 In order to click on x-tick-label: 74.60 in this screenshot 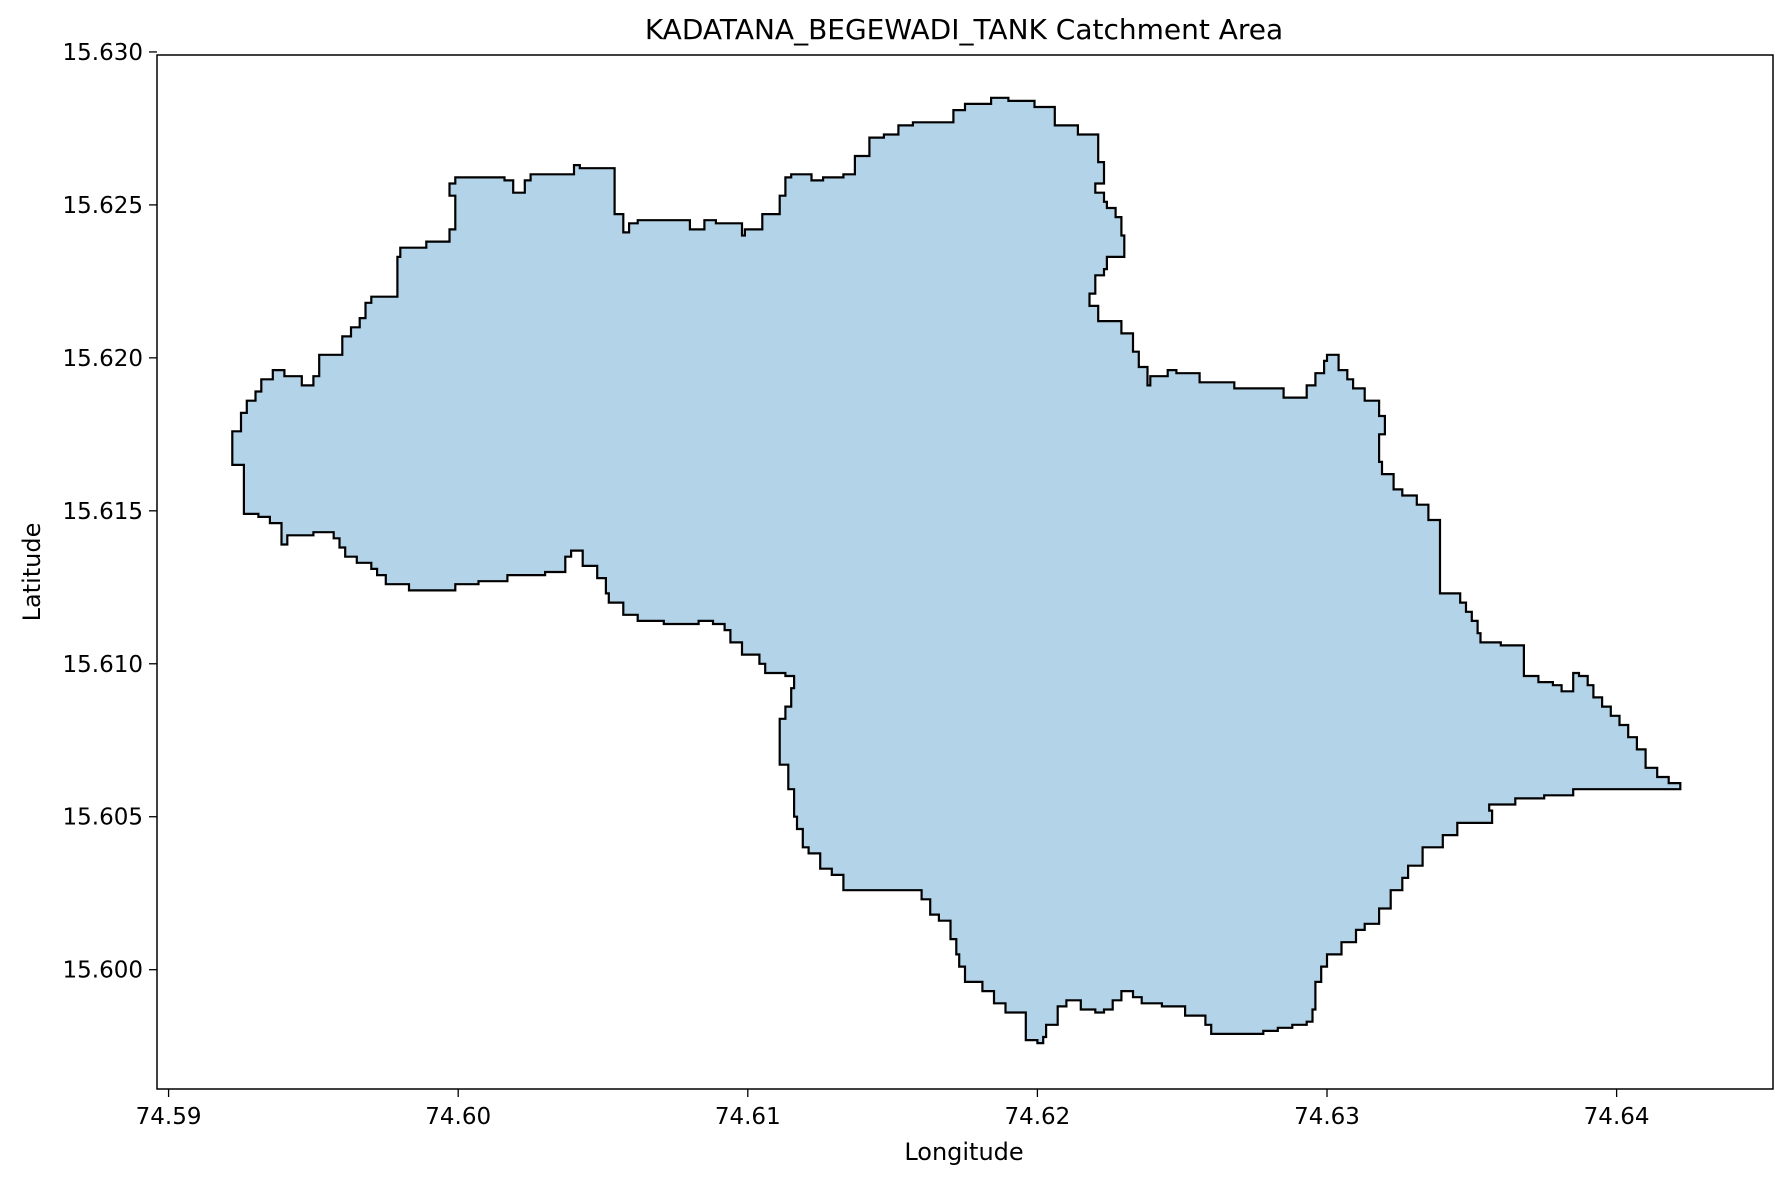, I will do `click(458, 1117)`.